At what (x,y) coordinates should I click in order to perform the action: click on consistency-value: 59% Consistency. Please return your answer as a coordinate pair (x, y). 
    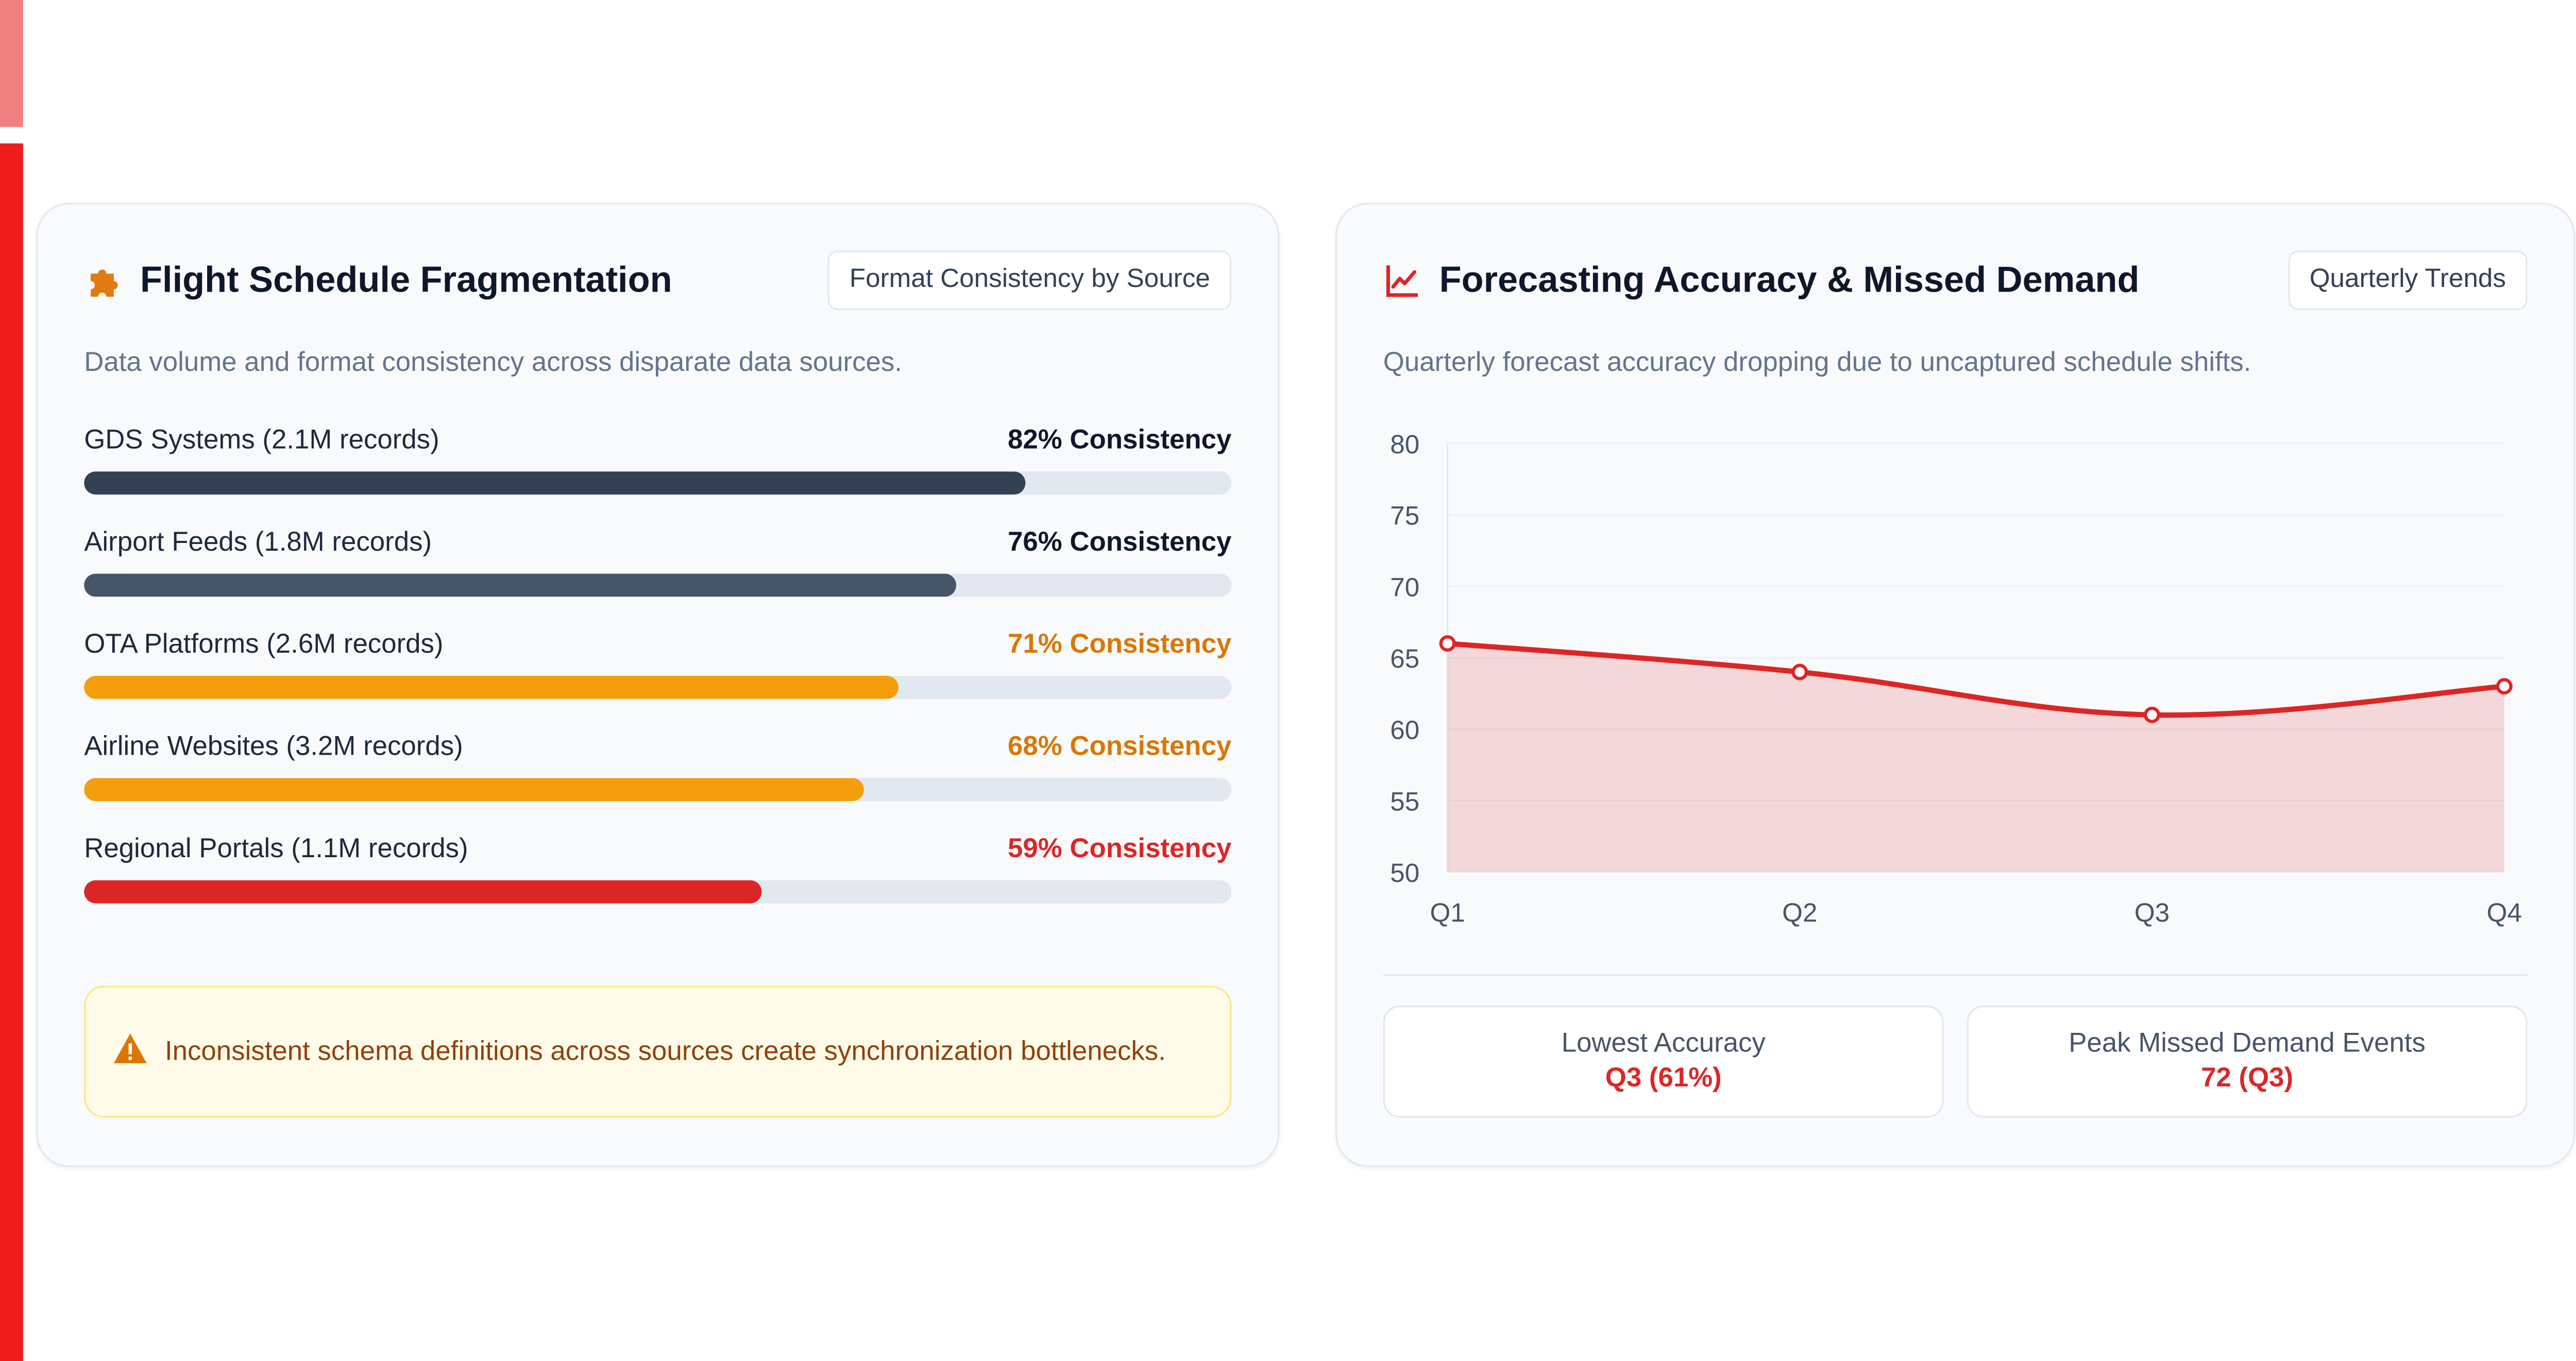
    Looking at the image, I should click on (1120, 848).